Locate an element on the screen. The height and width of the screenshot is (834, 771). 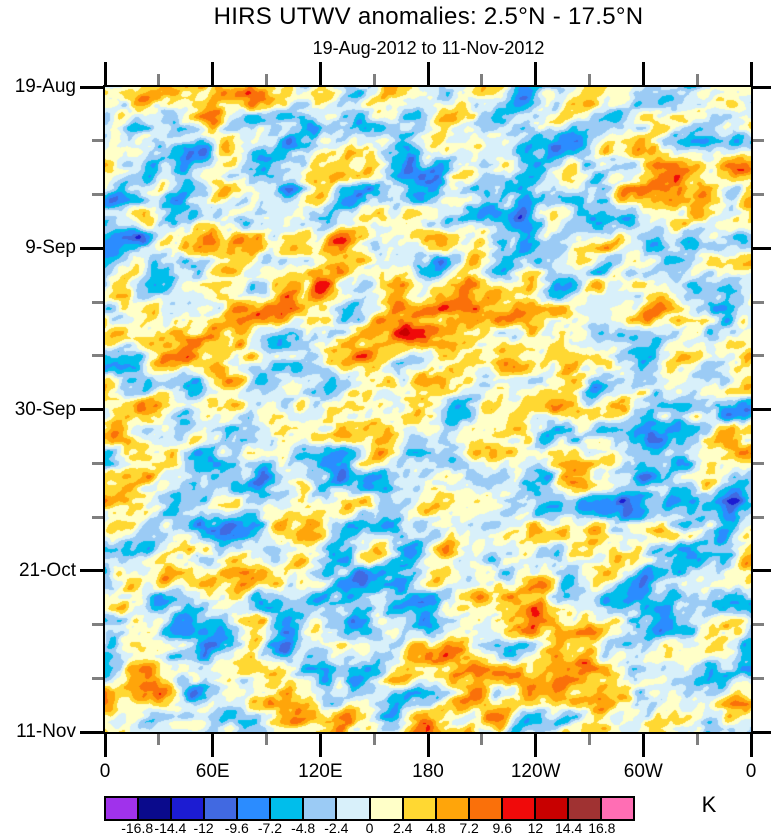
colorbar-tick-label: 16.8 is located at coordinates (602, 827).